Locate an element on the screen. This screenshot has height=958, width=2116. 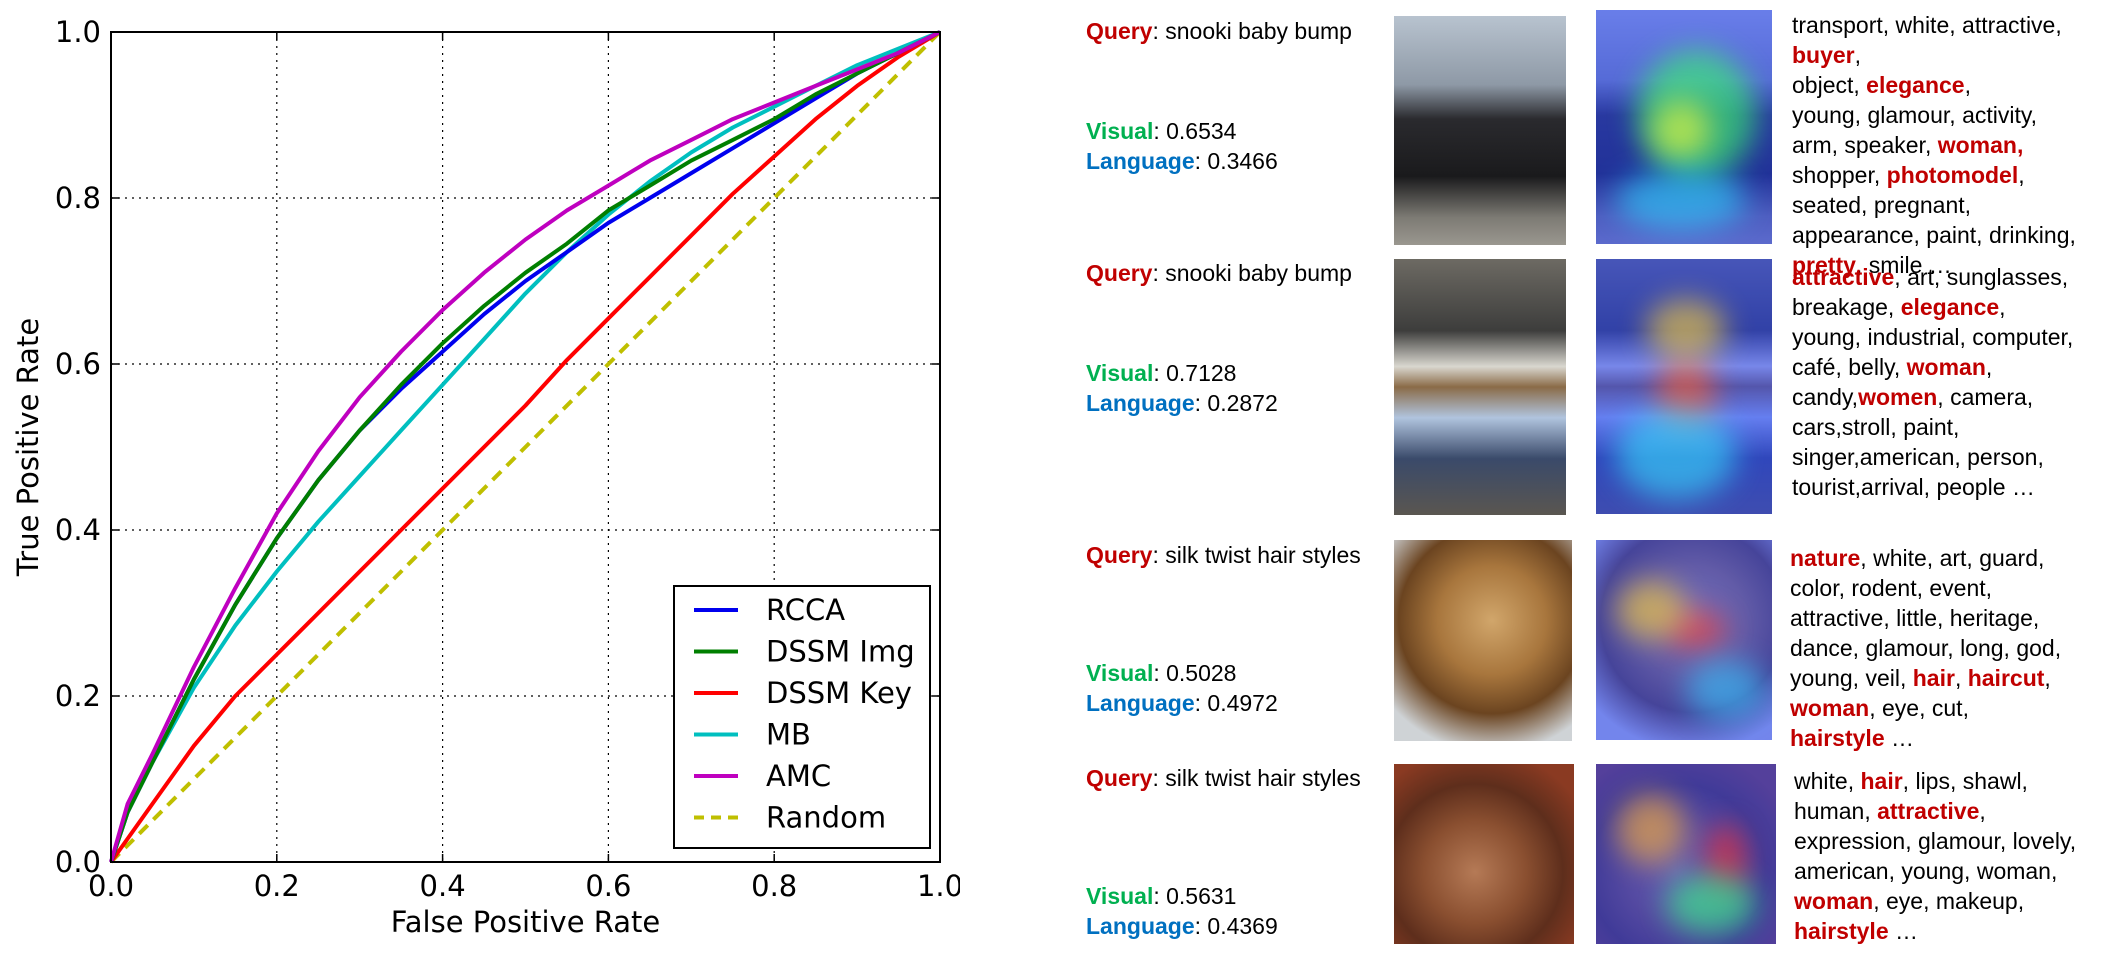
tag: heritage, is located at coordinates (1994, 618).